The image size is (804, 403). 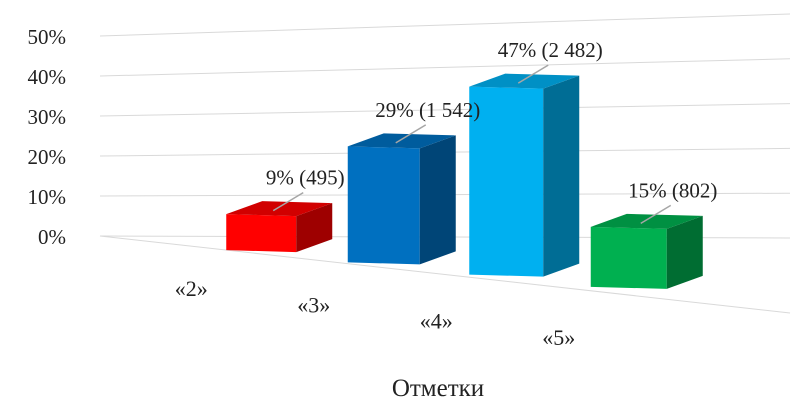 What do you see at coordinates (427, 110) in the screenshot?
I see `data-label: 29% (1 542)` at bounding box center [427, 110].